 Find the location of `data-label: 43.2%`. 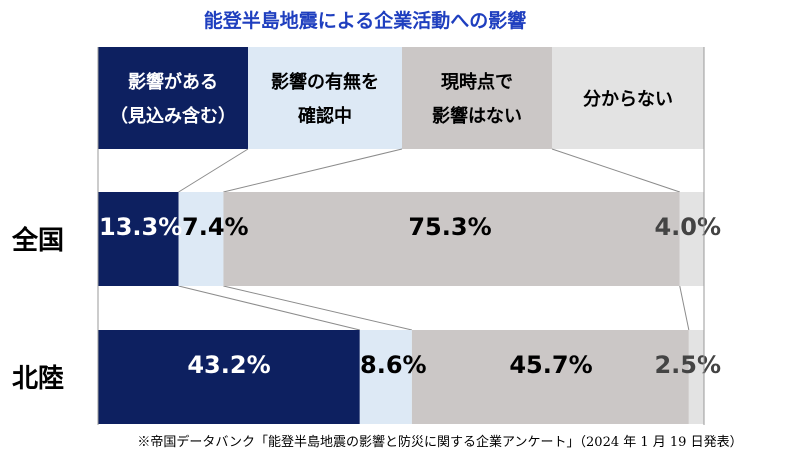

data-label: 43.2% is located at coordinates (228, 365).